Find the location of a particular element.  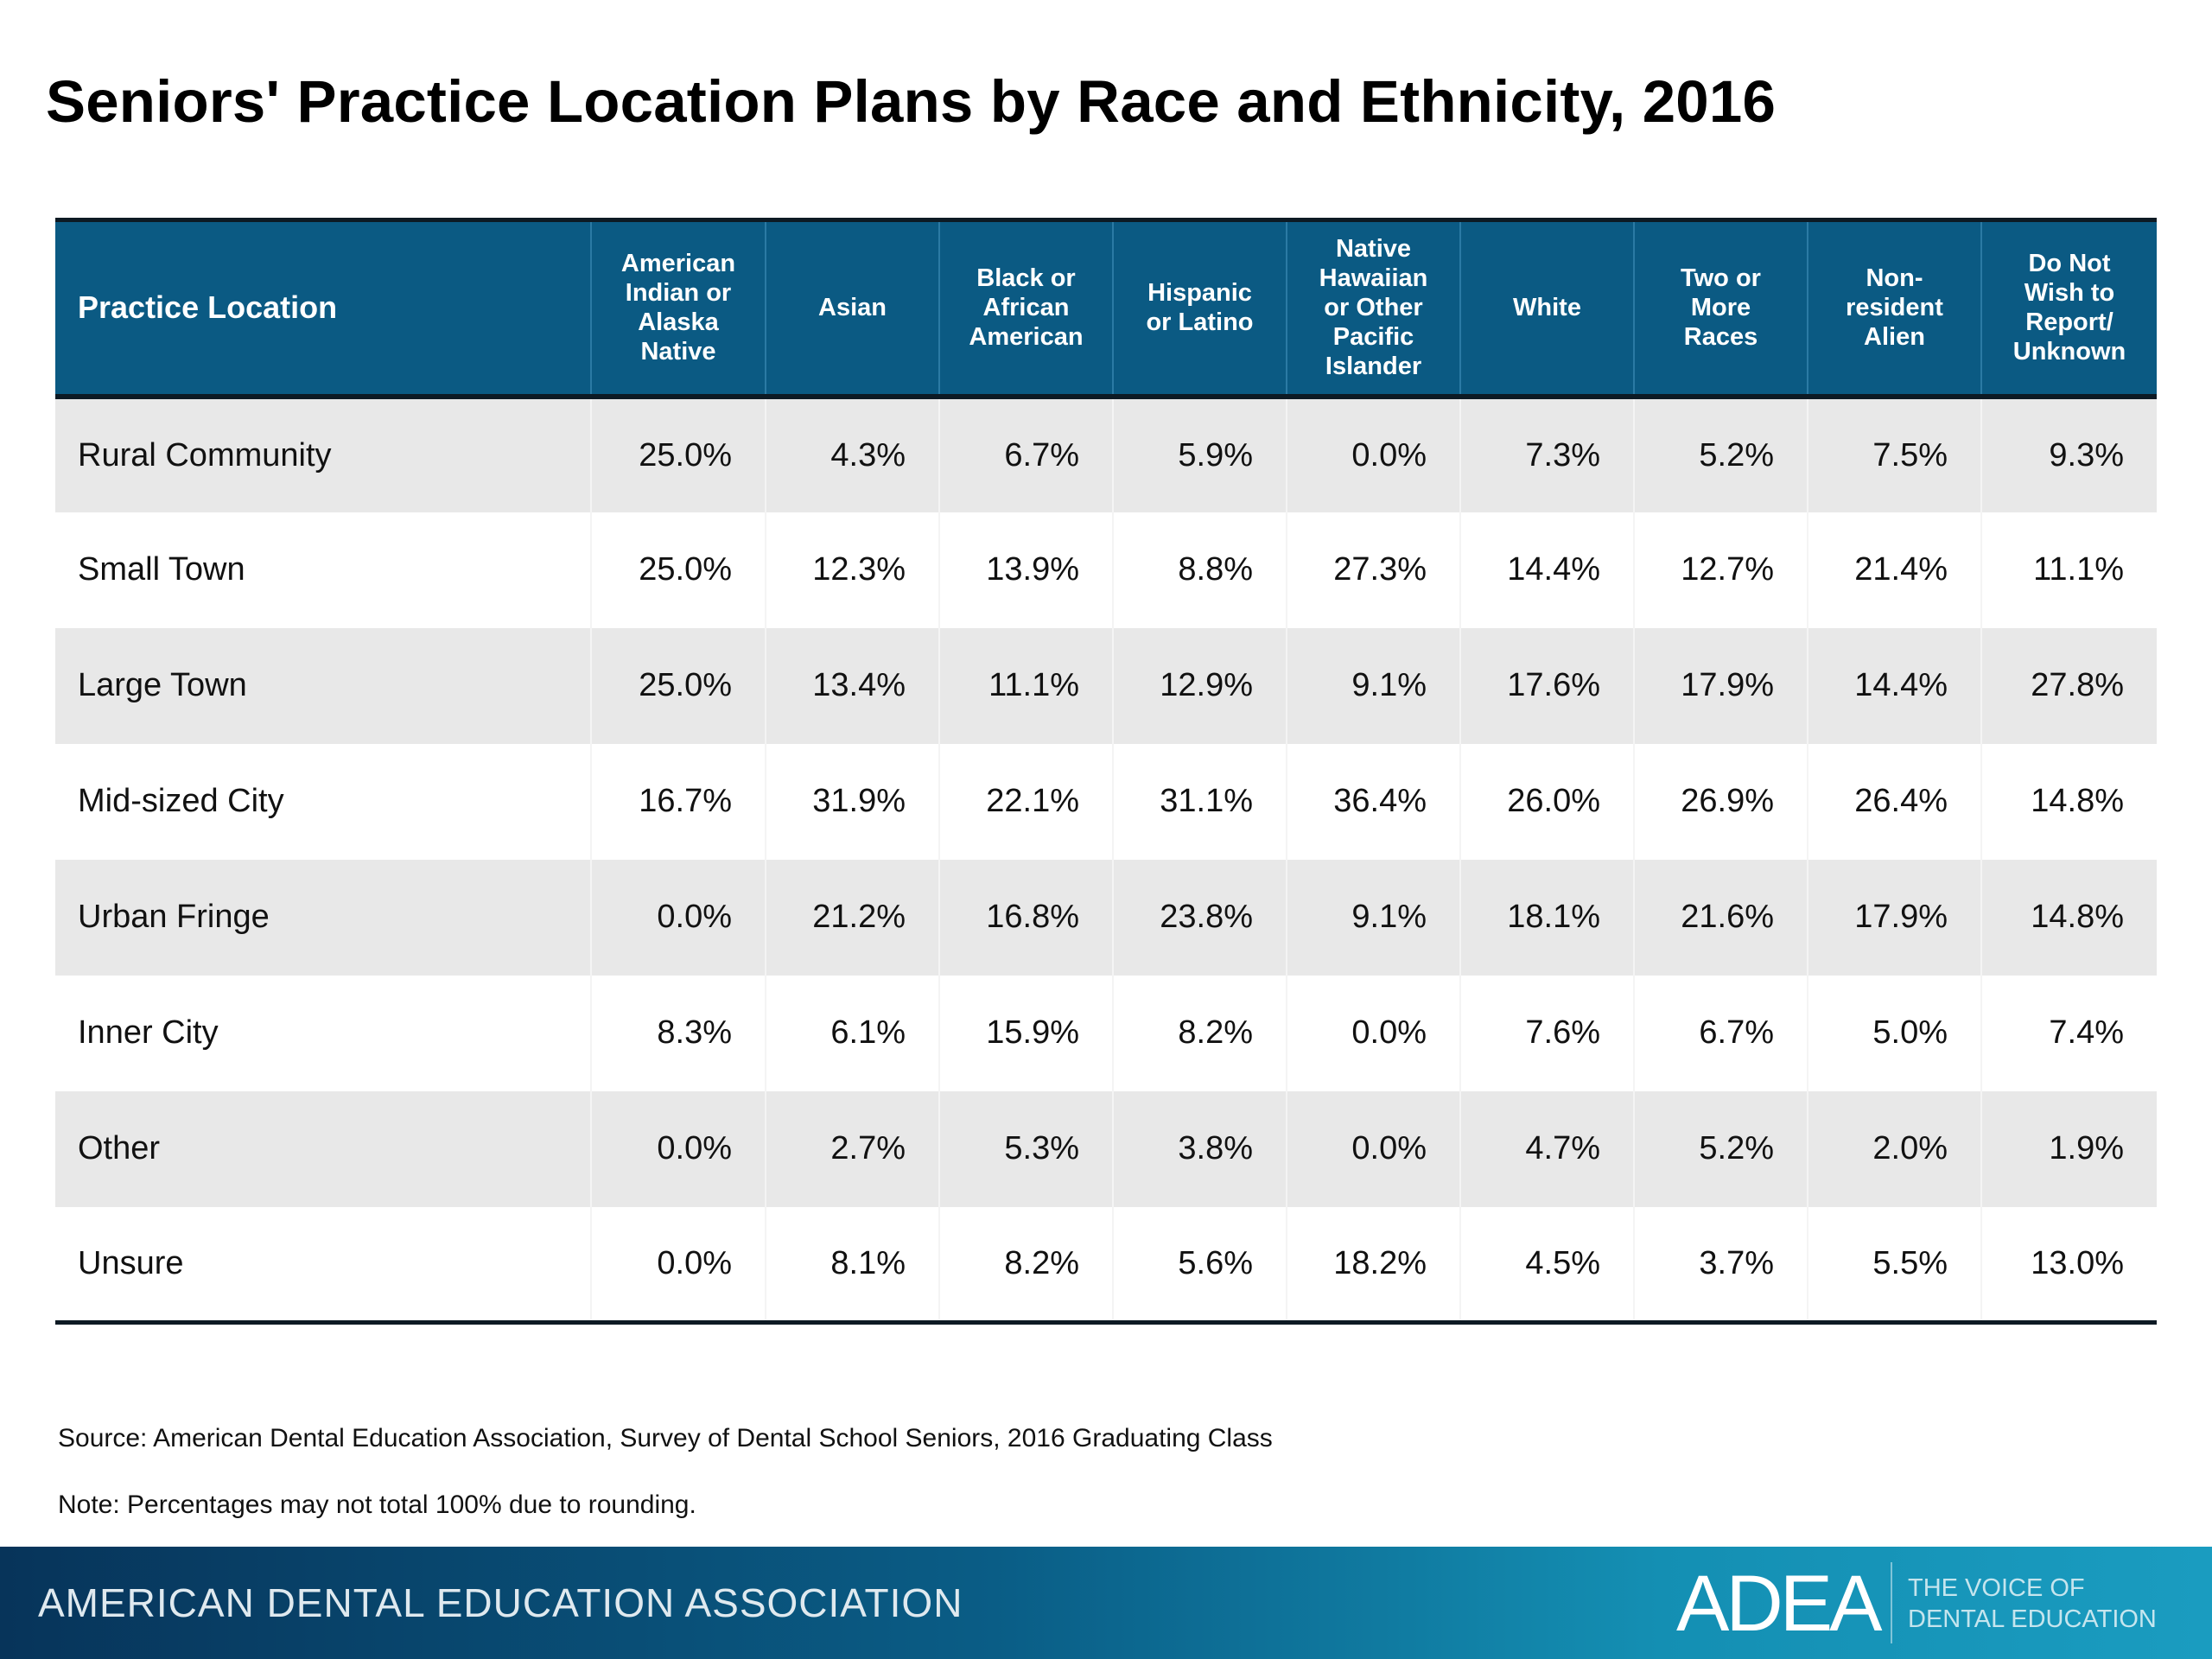

row-label: Rural Community is located at coordinates (323, 454).